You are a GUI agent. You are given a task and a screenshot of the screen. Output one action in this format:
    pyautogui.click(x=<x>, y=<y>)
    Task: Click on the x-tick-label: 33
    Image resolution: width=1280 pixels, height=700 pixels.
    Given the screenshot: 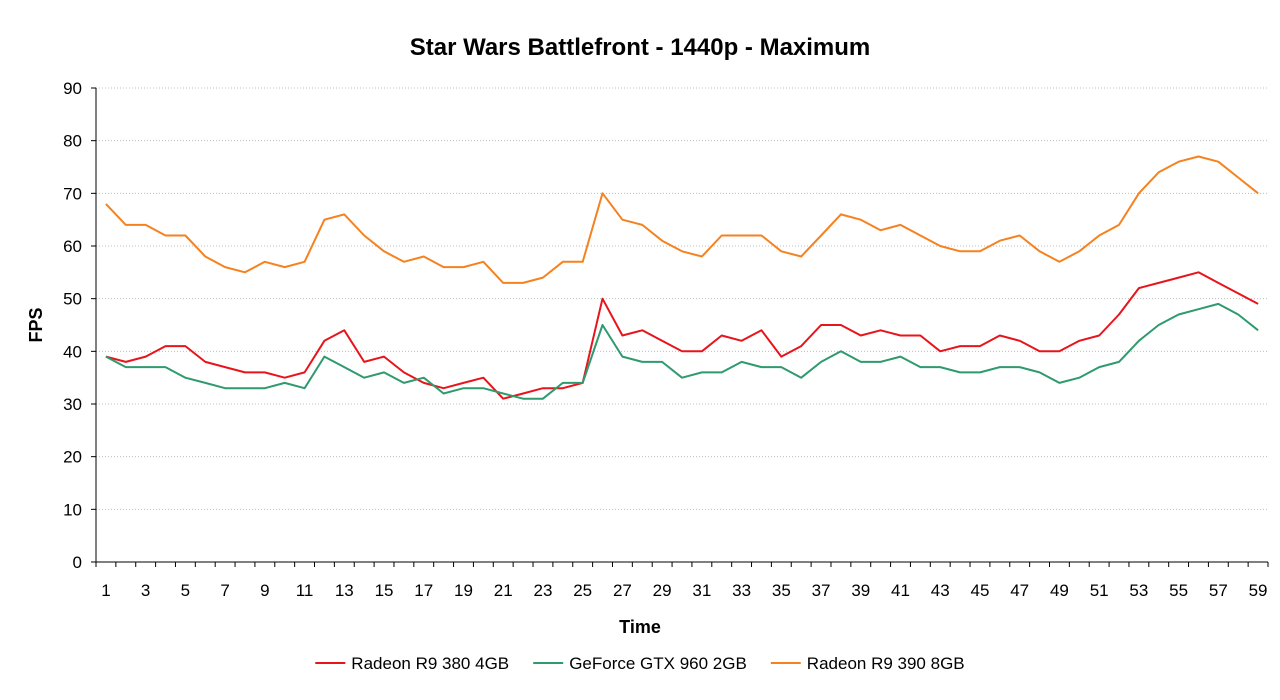 What is the action you would take?
    pyautogui.click(x=741, y=590)
    